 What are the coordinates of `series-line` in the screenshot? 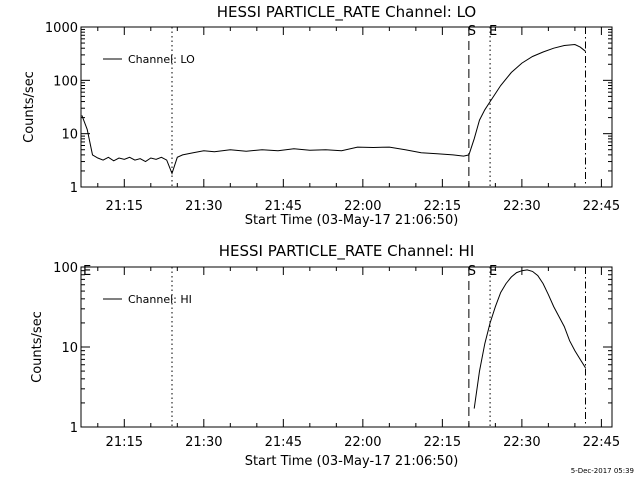 It's located at (529, 339).